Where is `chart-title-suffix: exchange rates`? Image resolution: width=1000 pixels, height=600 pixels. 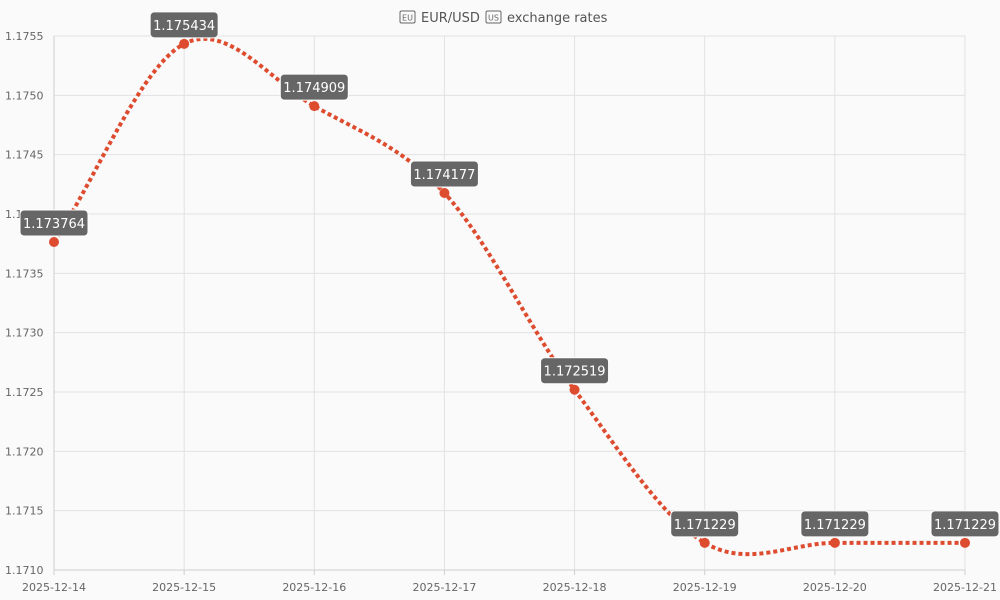
chart-title-suffix: exchange rates is located at coordinates (557, 18).